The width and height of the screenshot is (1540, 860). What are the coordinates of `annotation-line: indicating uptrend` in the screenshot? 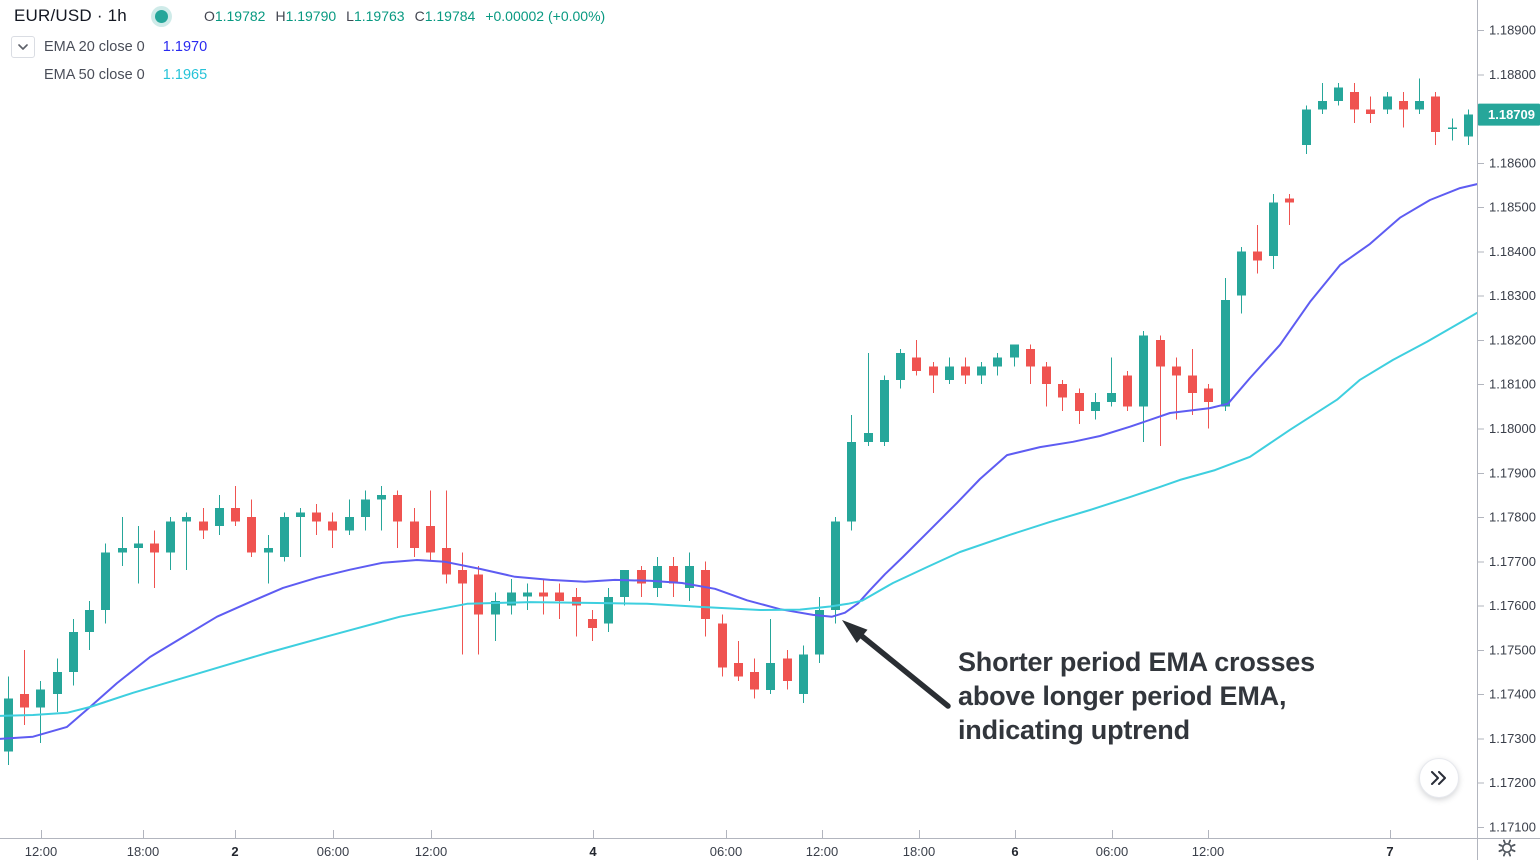 It's located at (1074, 730).